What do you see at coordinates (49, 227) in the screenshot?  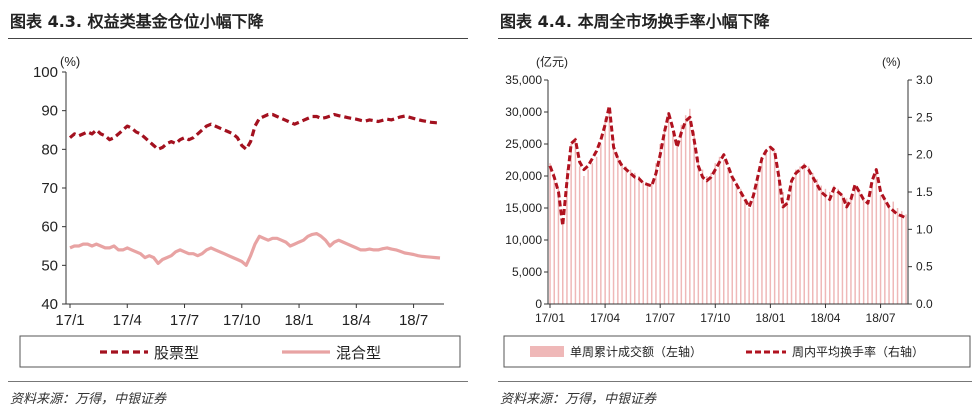 I see `y-tick-label: 60` at bounding box center [49, 227].